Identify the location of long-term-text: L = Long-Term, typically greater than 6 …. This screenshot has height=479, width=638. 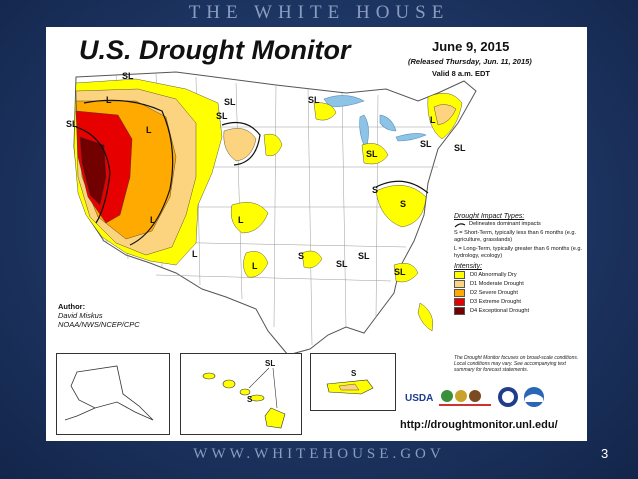
(518, 252).